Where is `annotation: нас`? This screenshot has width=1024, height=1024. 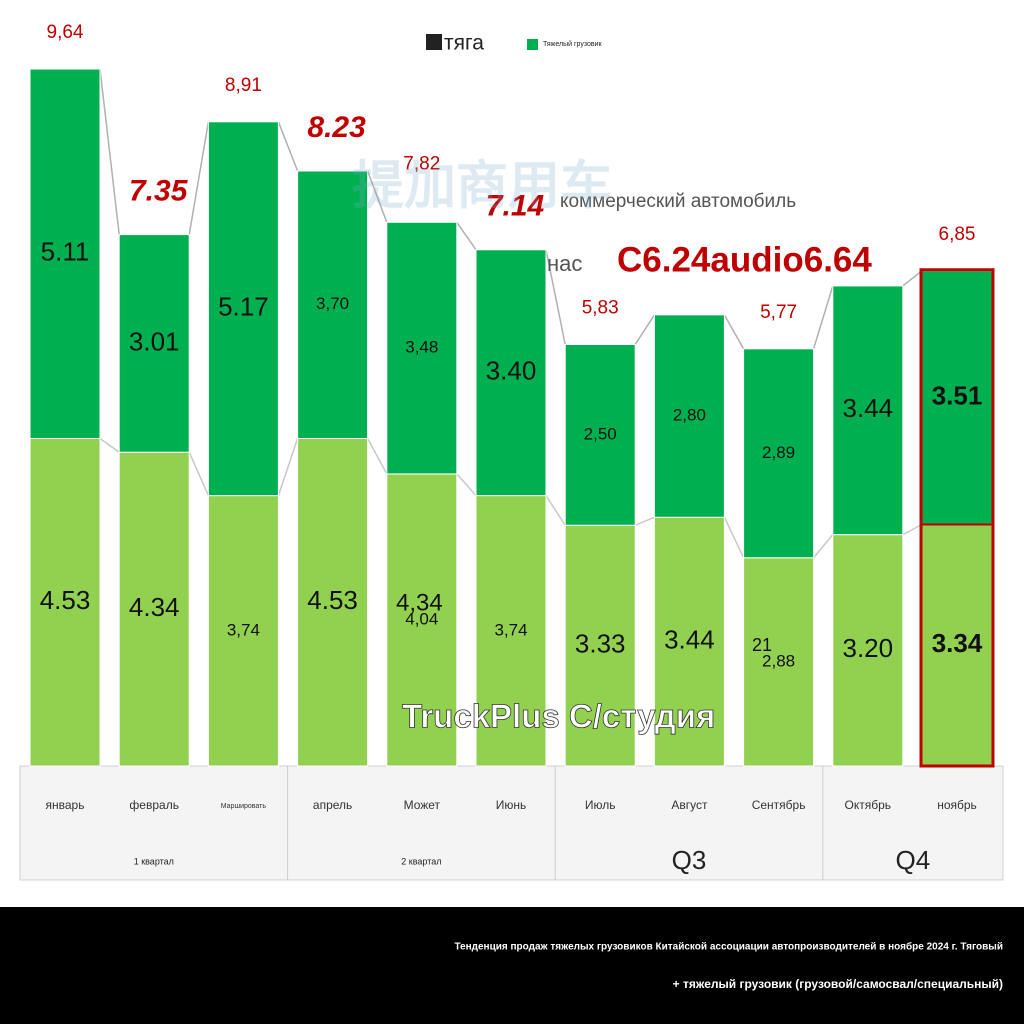 annotation: нас is located at coordinates (564, 263).